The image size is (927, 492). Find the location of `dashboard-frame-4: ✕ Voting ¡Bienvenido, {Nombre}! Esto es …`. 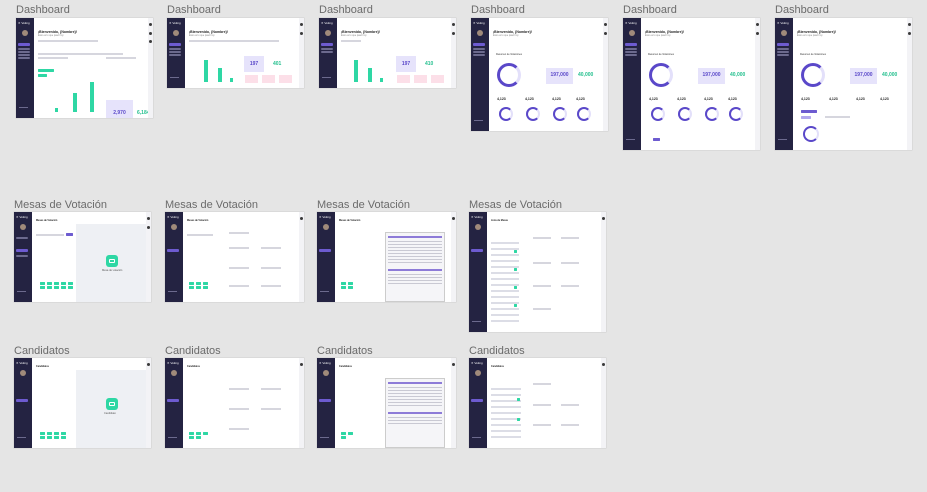

dashboard-frame-4: ✕ Voting ¡Bienvenido, {Nombre}! Esto es … is located at coordinates (539, 74).